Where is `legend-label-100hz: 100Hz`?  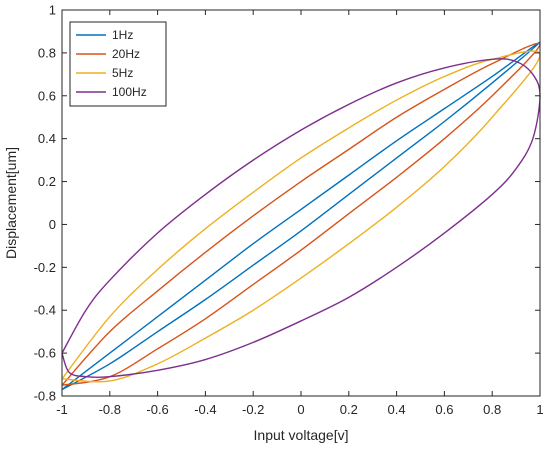 legend-label-100hz: 100Hz is located at coordinates (129, 92).